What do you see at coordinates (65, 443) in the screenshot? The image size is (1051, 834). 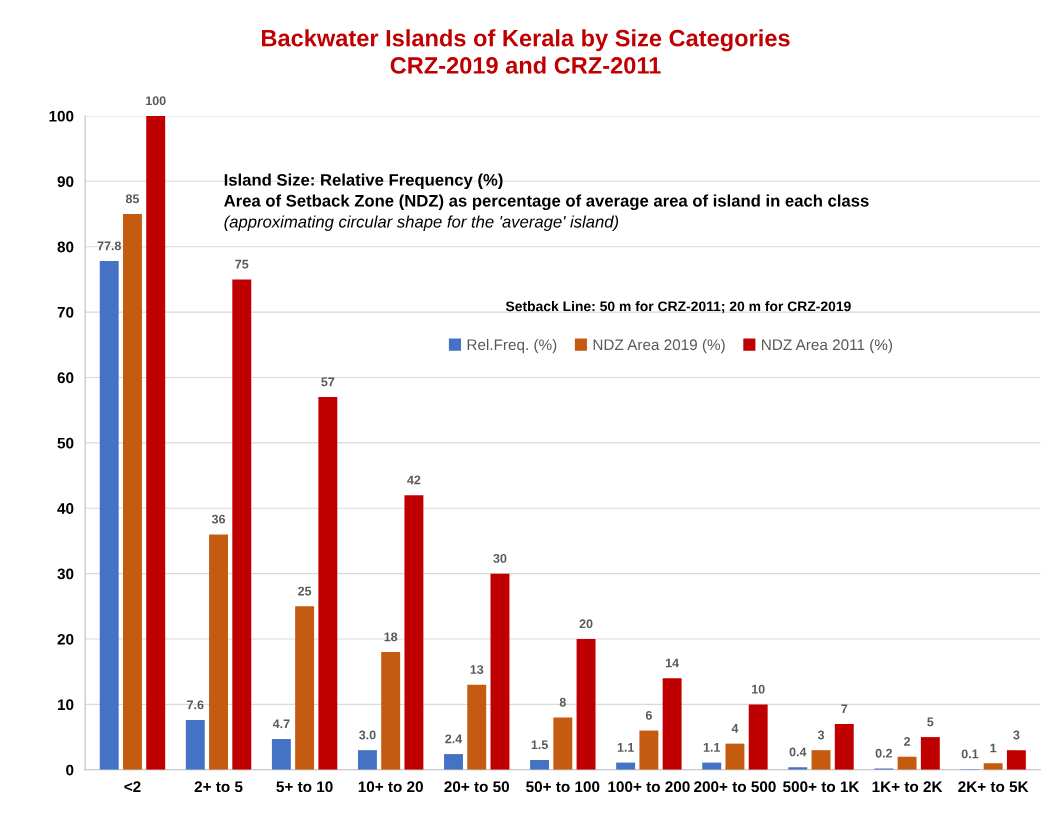 I see `y-tick-label: 50` at bounding box center [65, 443].